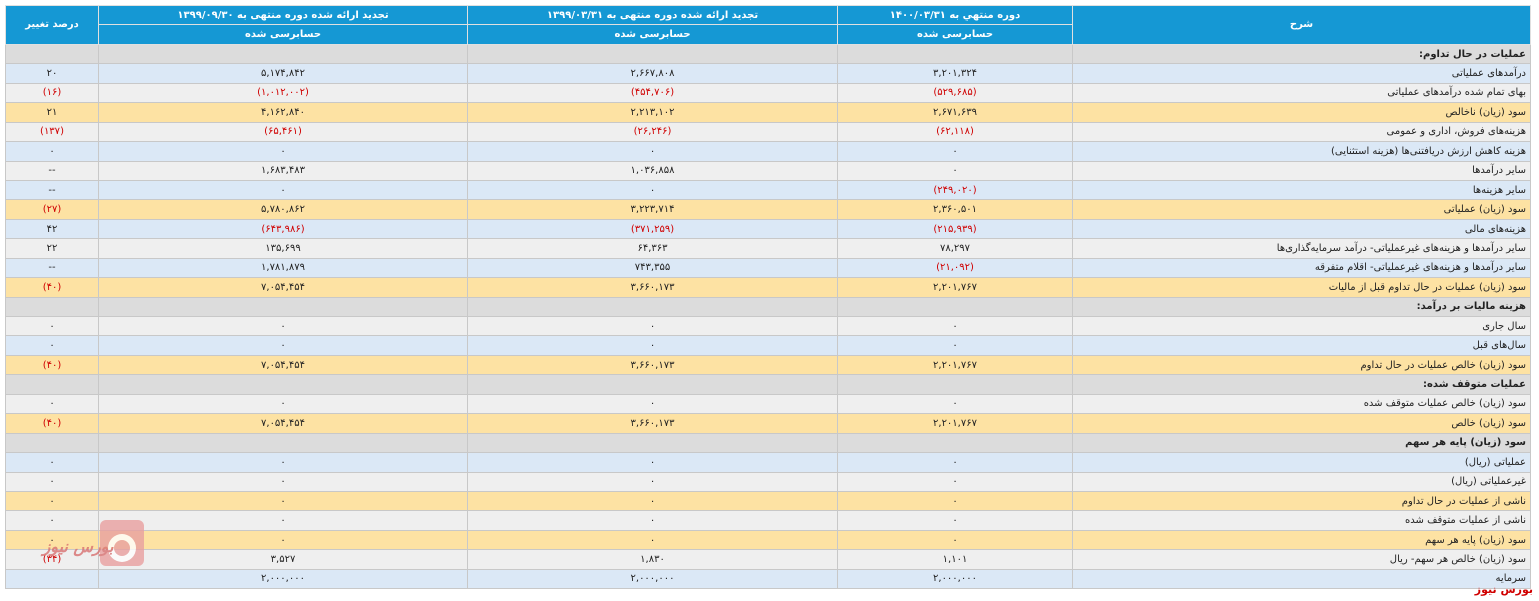 This screenshot has width=1539, height=601. I want to click on value-cell: ۳,۶۶۰,۱۷۳, so click(652, 287).